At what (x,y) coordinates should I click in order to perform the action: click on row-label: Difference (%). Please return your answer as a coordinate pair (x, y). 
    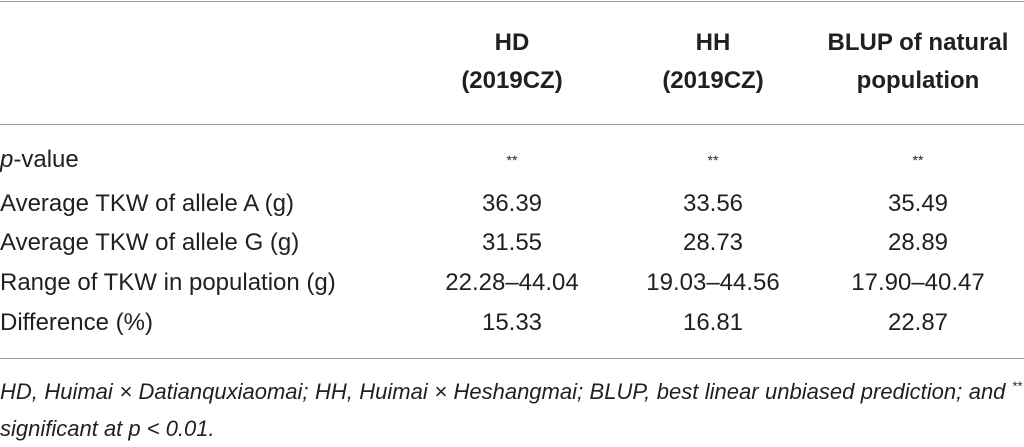
    Looking at the image, I should click on (76, 323).